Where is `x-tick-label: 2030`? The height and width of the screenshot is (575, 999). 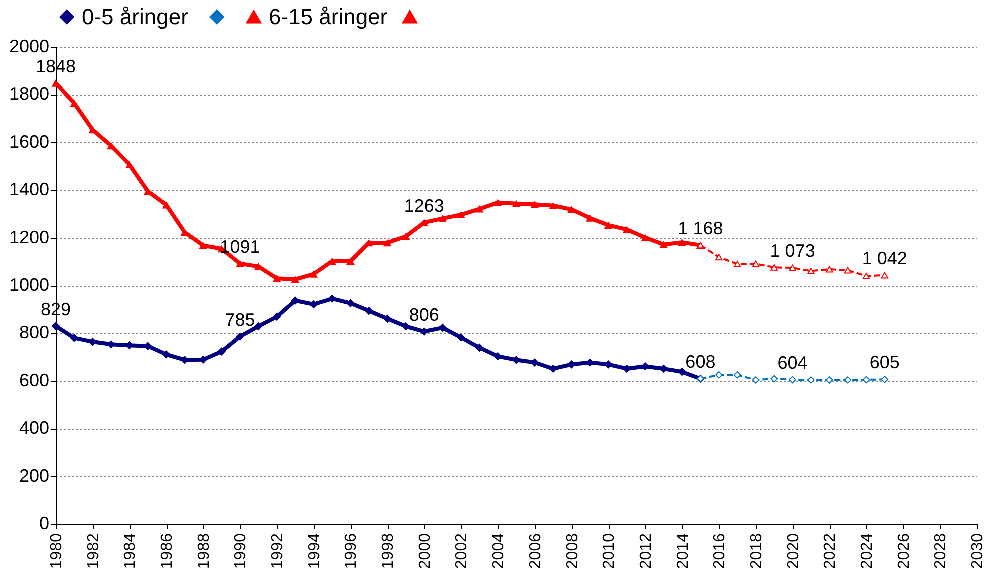 x-tick-label: 2030 is located at coordinates (978, 551).